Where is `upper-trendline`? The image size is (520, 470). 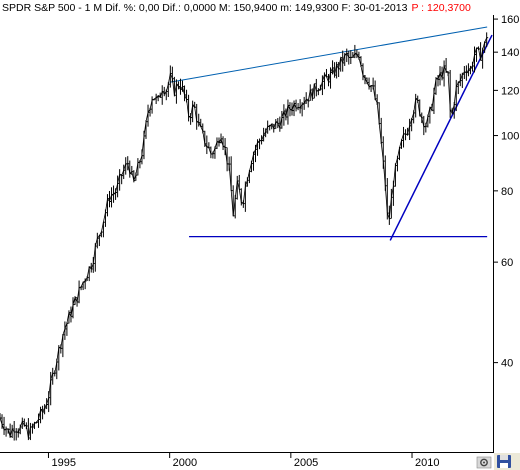 upper-trendline is located at coordinates (328, 54).